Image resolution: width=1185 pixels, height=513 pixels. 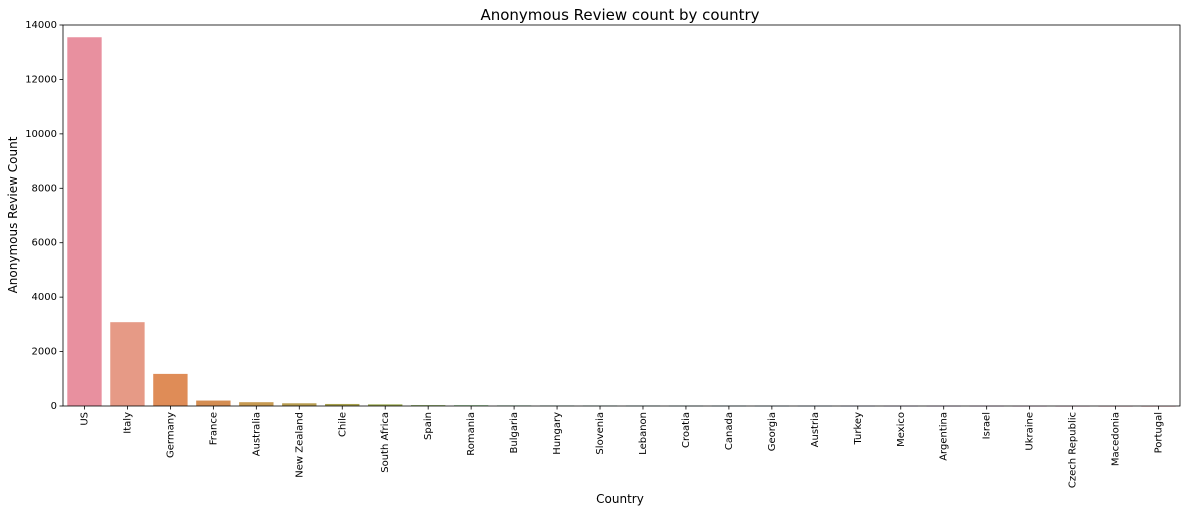 What do you see at coordinates (127, 423) in the screenshot?
I see `x-tick-label: Italy` at bounding box center [127, 423].